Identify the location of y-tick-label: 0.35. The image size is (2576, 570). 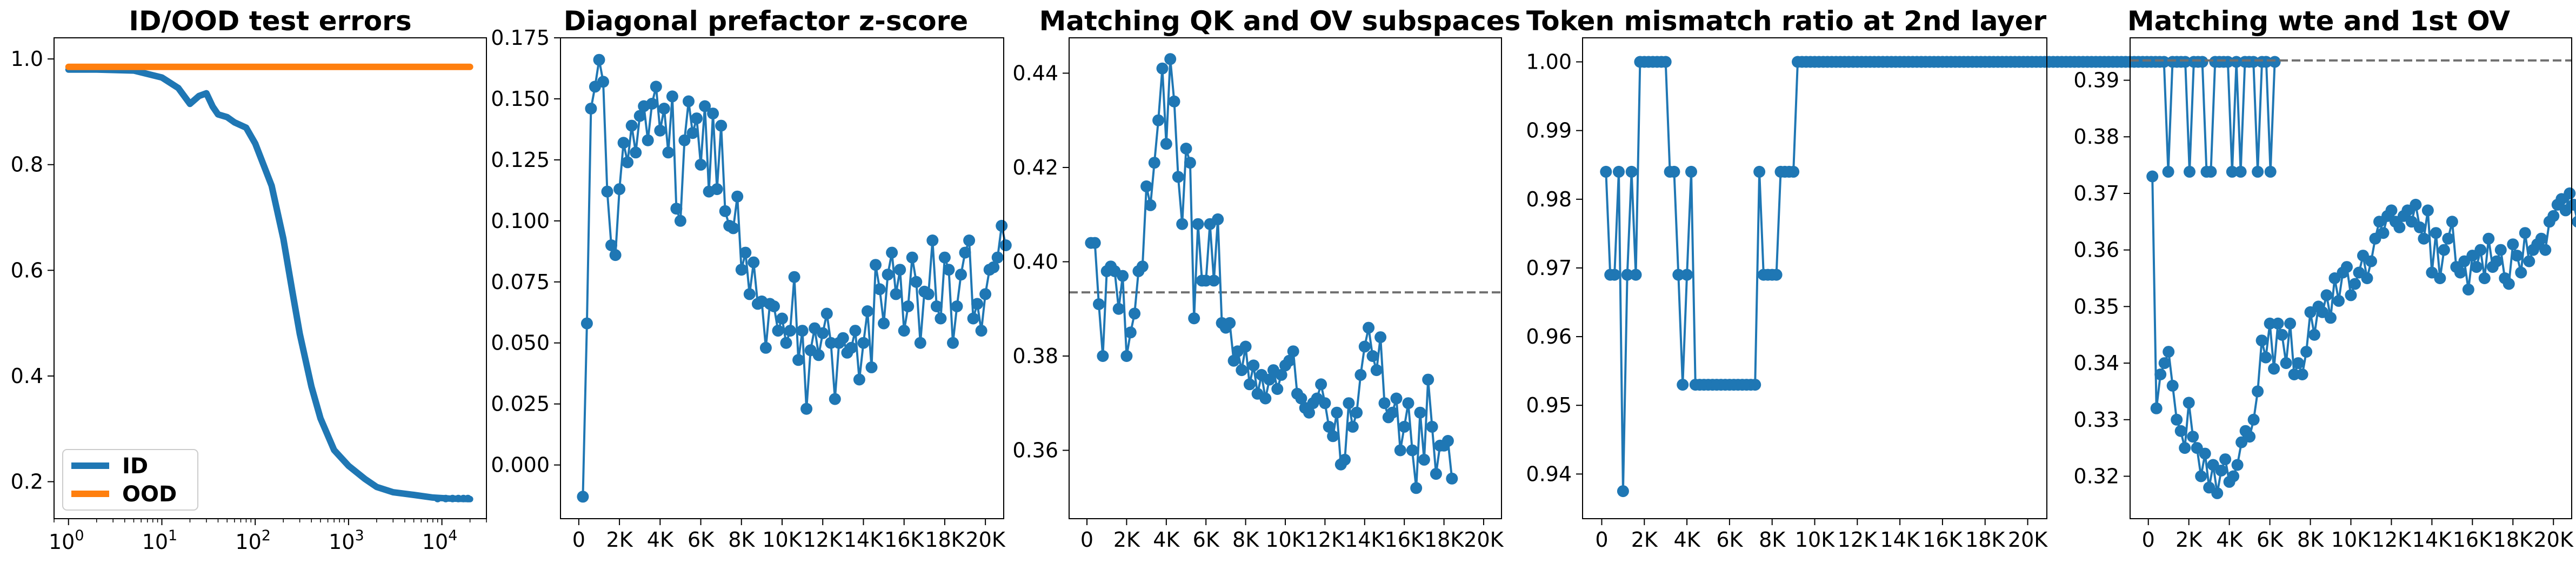
(2096, 306).